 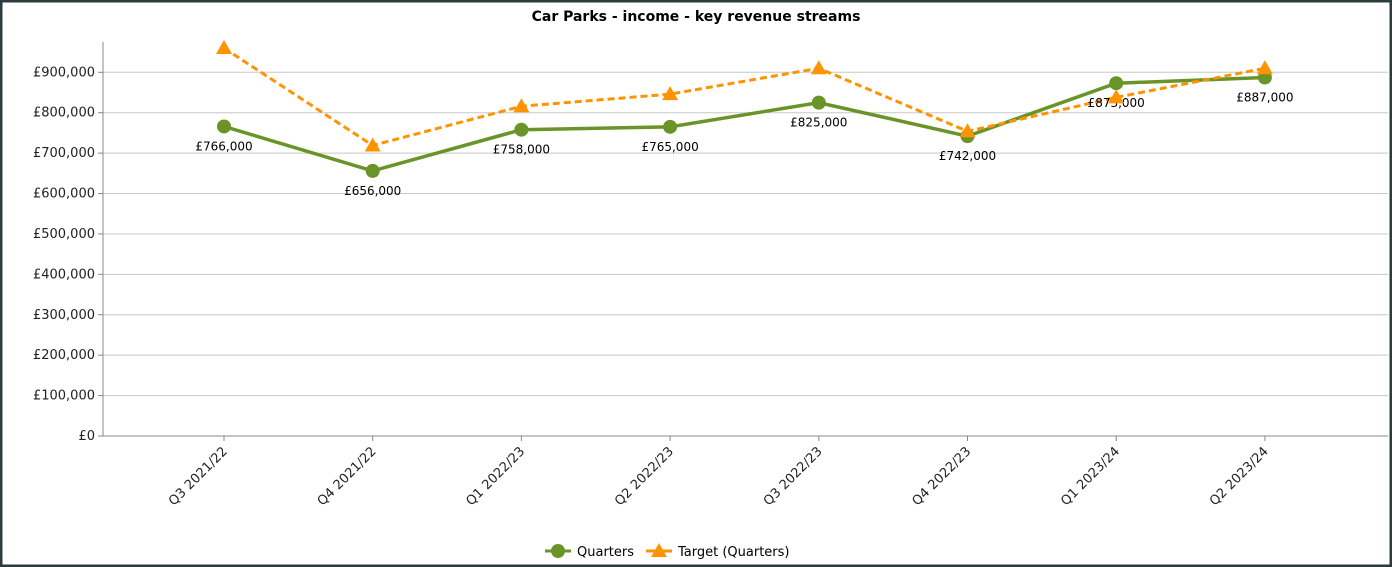 I want to click on legend-label: Quarters, so click(x=605, y=552).